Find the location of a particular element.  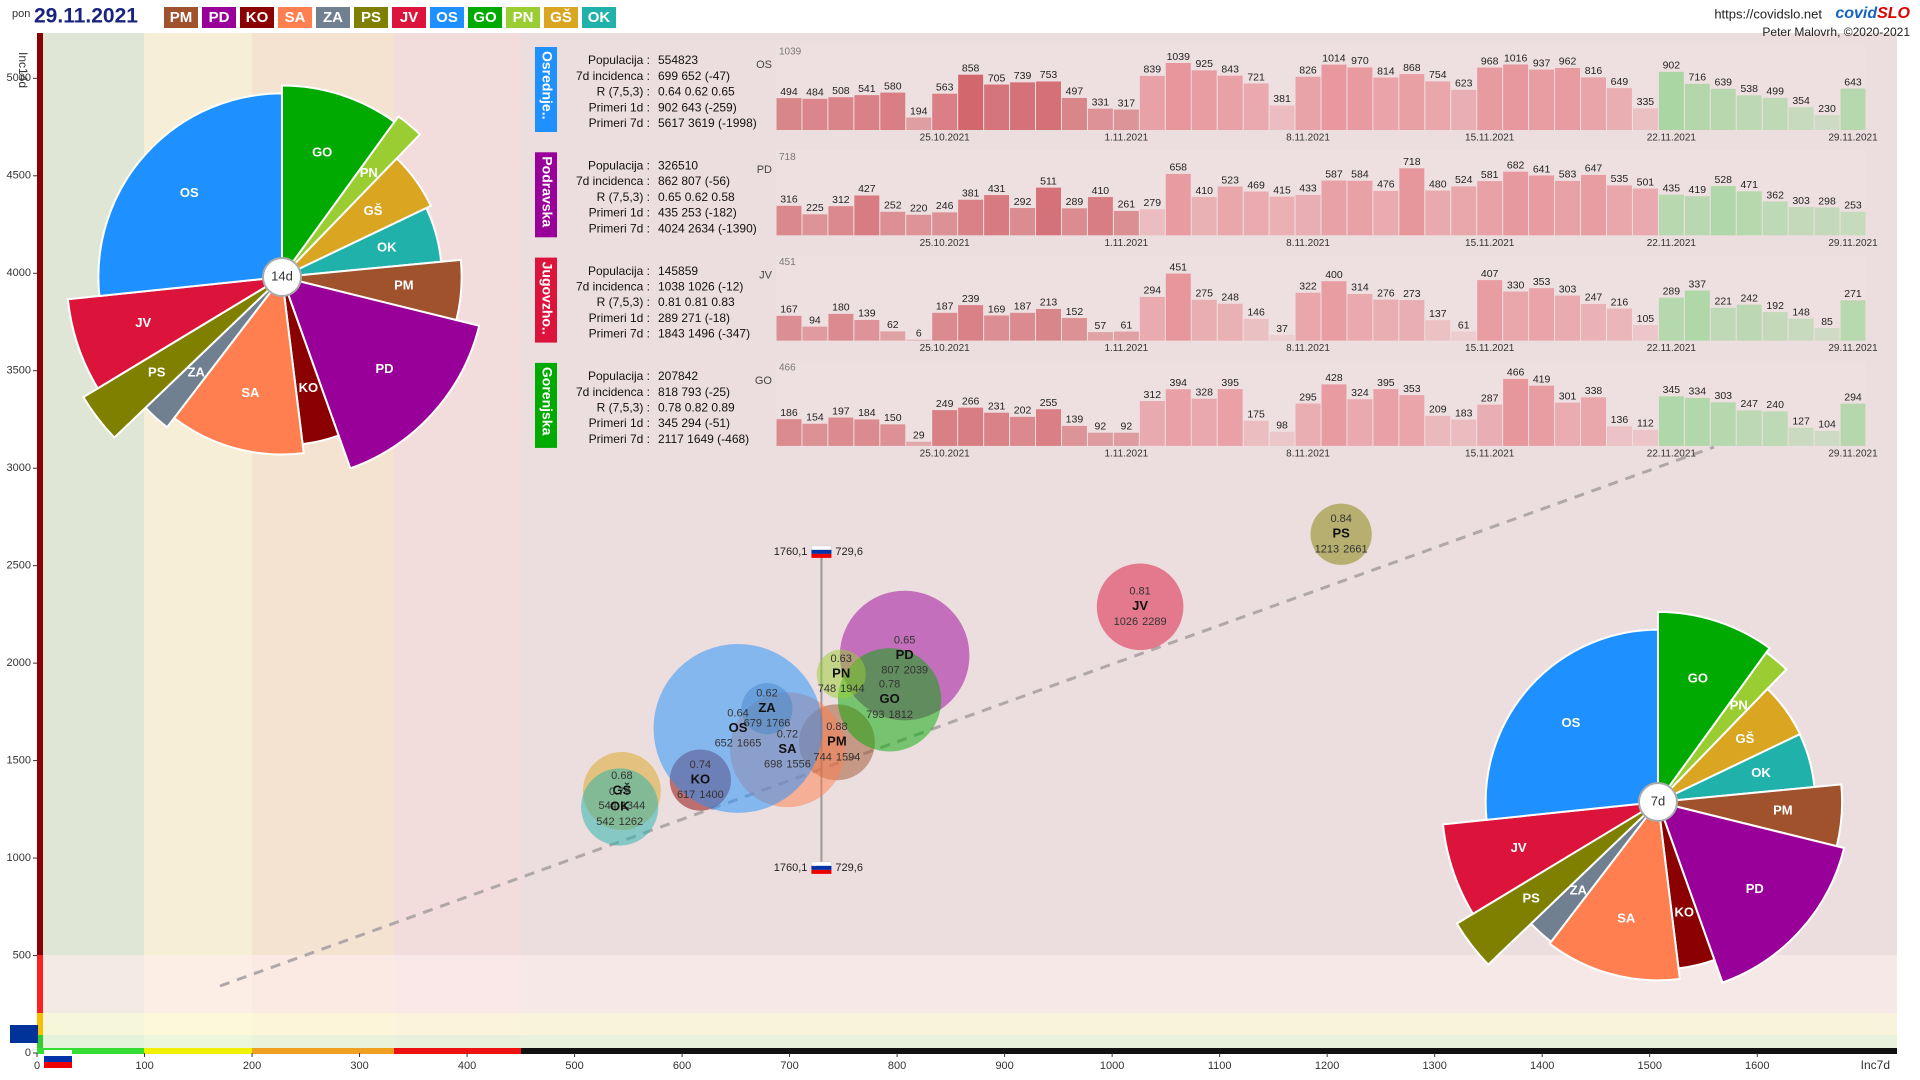

bubble-values: 679 1766 is located at coordinates (767, 724).